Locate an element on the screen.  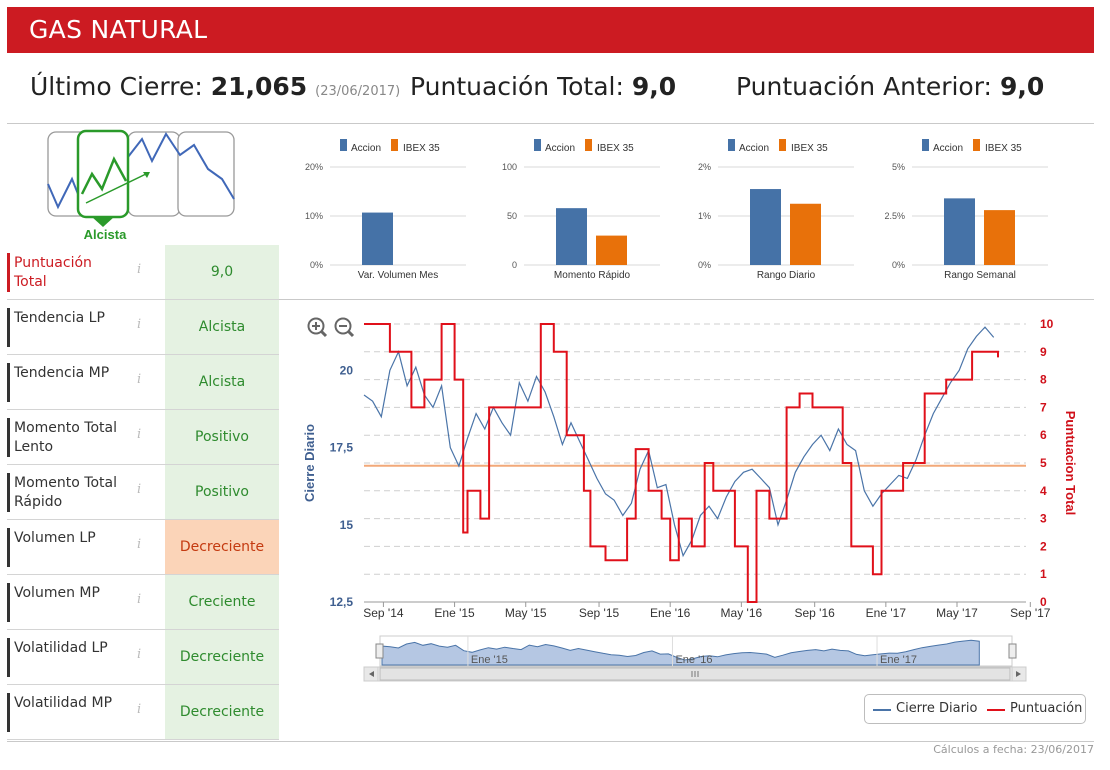
total-score: Puntuación Total: 9,0 is located at coordinates (543, 86).